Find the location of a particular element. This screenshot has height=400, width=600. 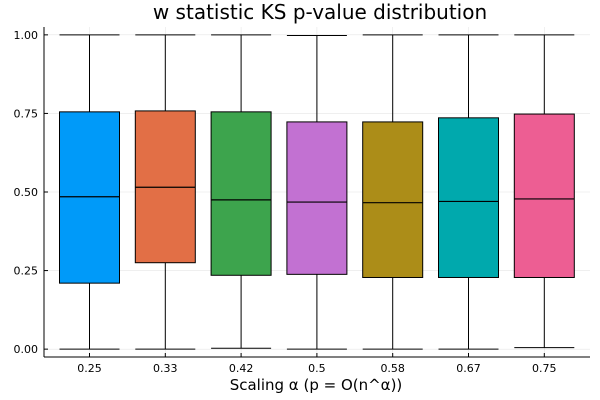

x-tick-label: 0.75 is located at coordinates (544, 368).